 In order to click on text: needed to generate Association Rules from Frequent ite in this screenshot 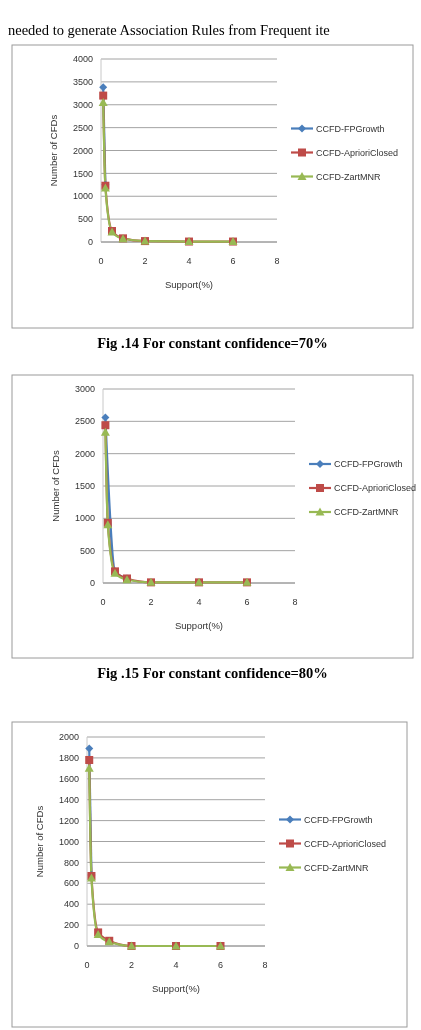, I will do `click(169, 30)`.